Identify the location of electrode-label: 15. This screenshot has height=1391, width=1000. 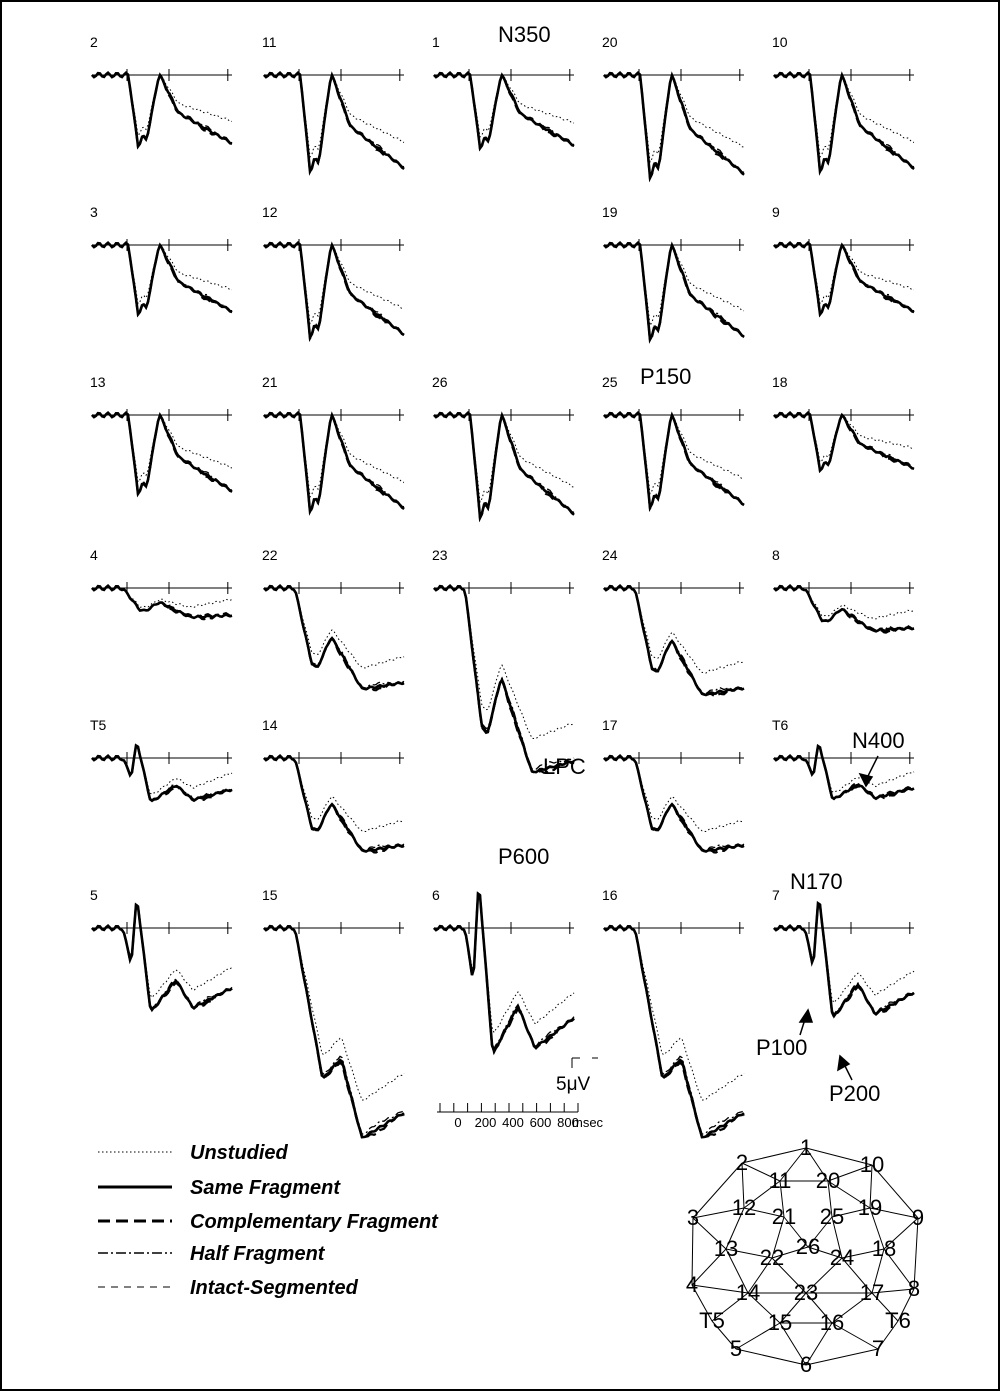
(780, 1322).